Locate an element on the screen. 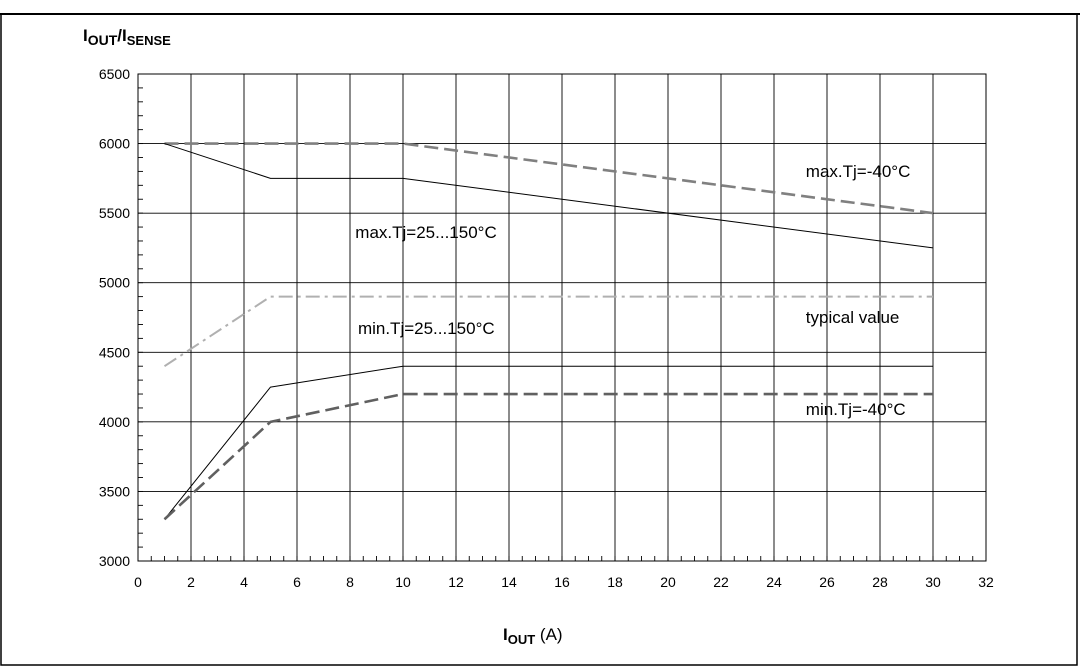 This screenshot has height=666, width=1080. y-axis-title-main: I is located at coordinates (85, 35).